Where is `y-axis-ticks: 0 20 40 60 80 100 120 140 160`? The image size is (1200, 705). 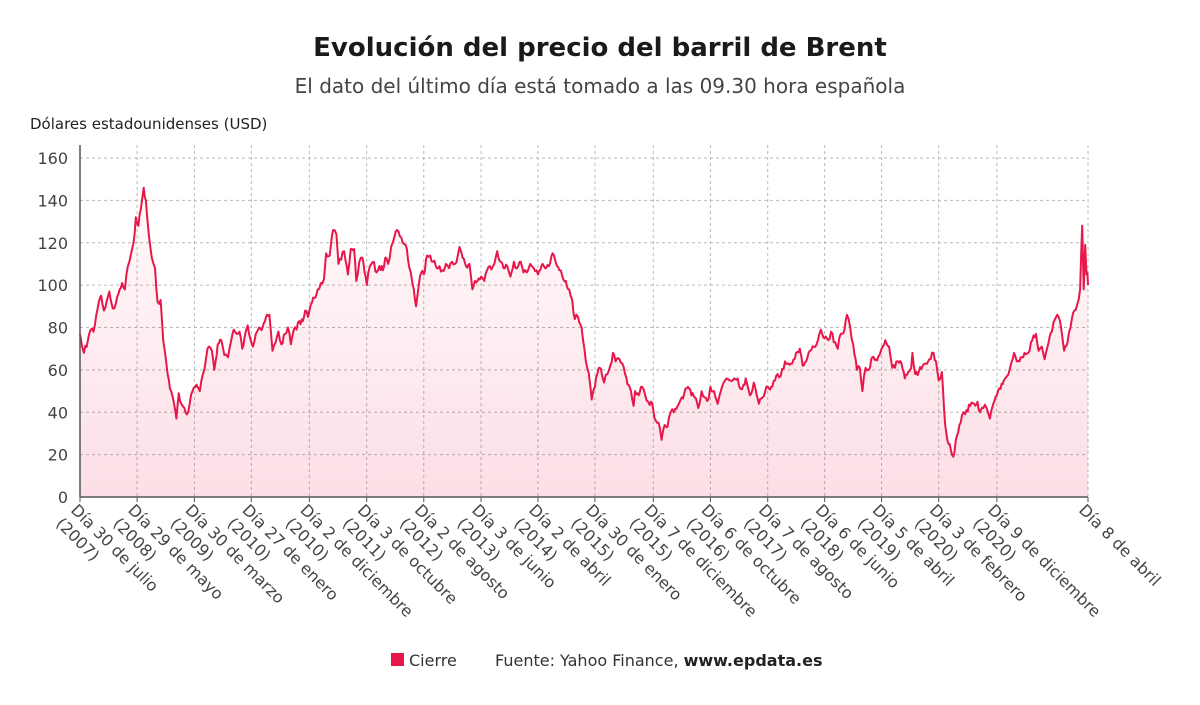
y-axis-ticks: 0 20 40 60 80 100 120 140 160 is located at coordinates (52, 328).